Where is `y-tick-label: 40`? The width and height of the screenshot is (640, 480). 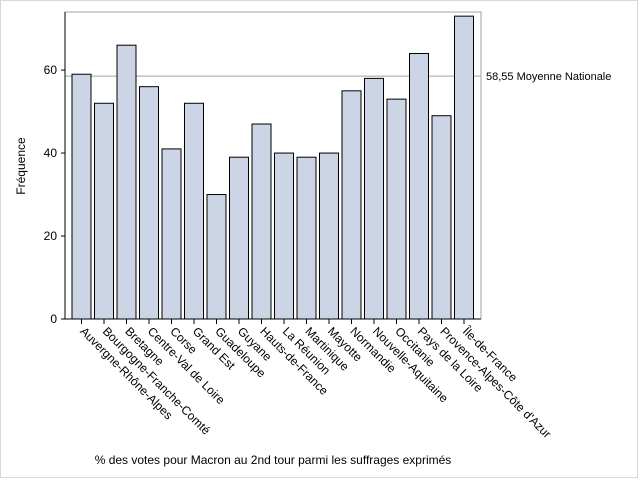 y-tick-label: 40 is located at coordinates (51, 153).